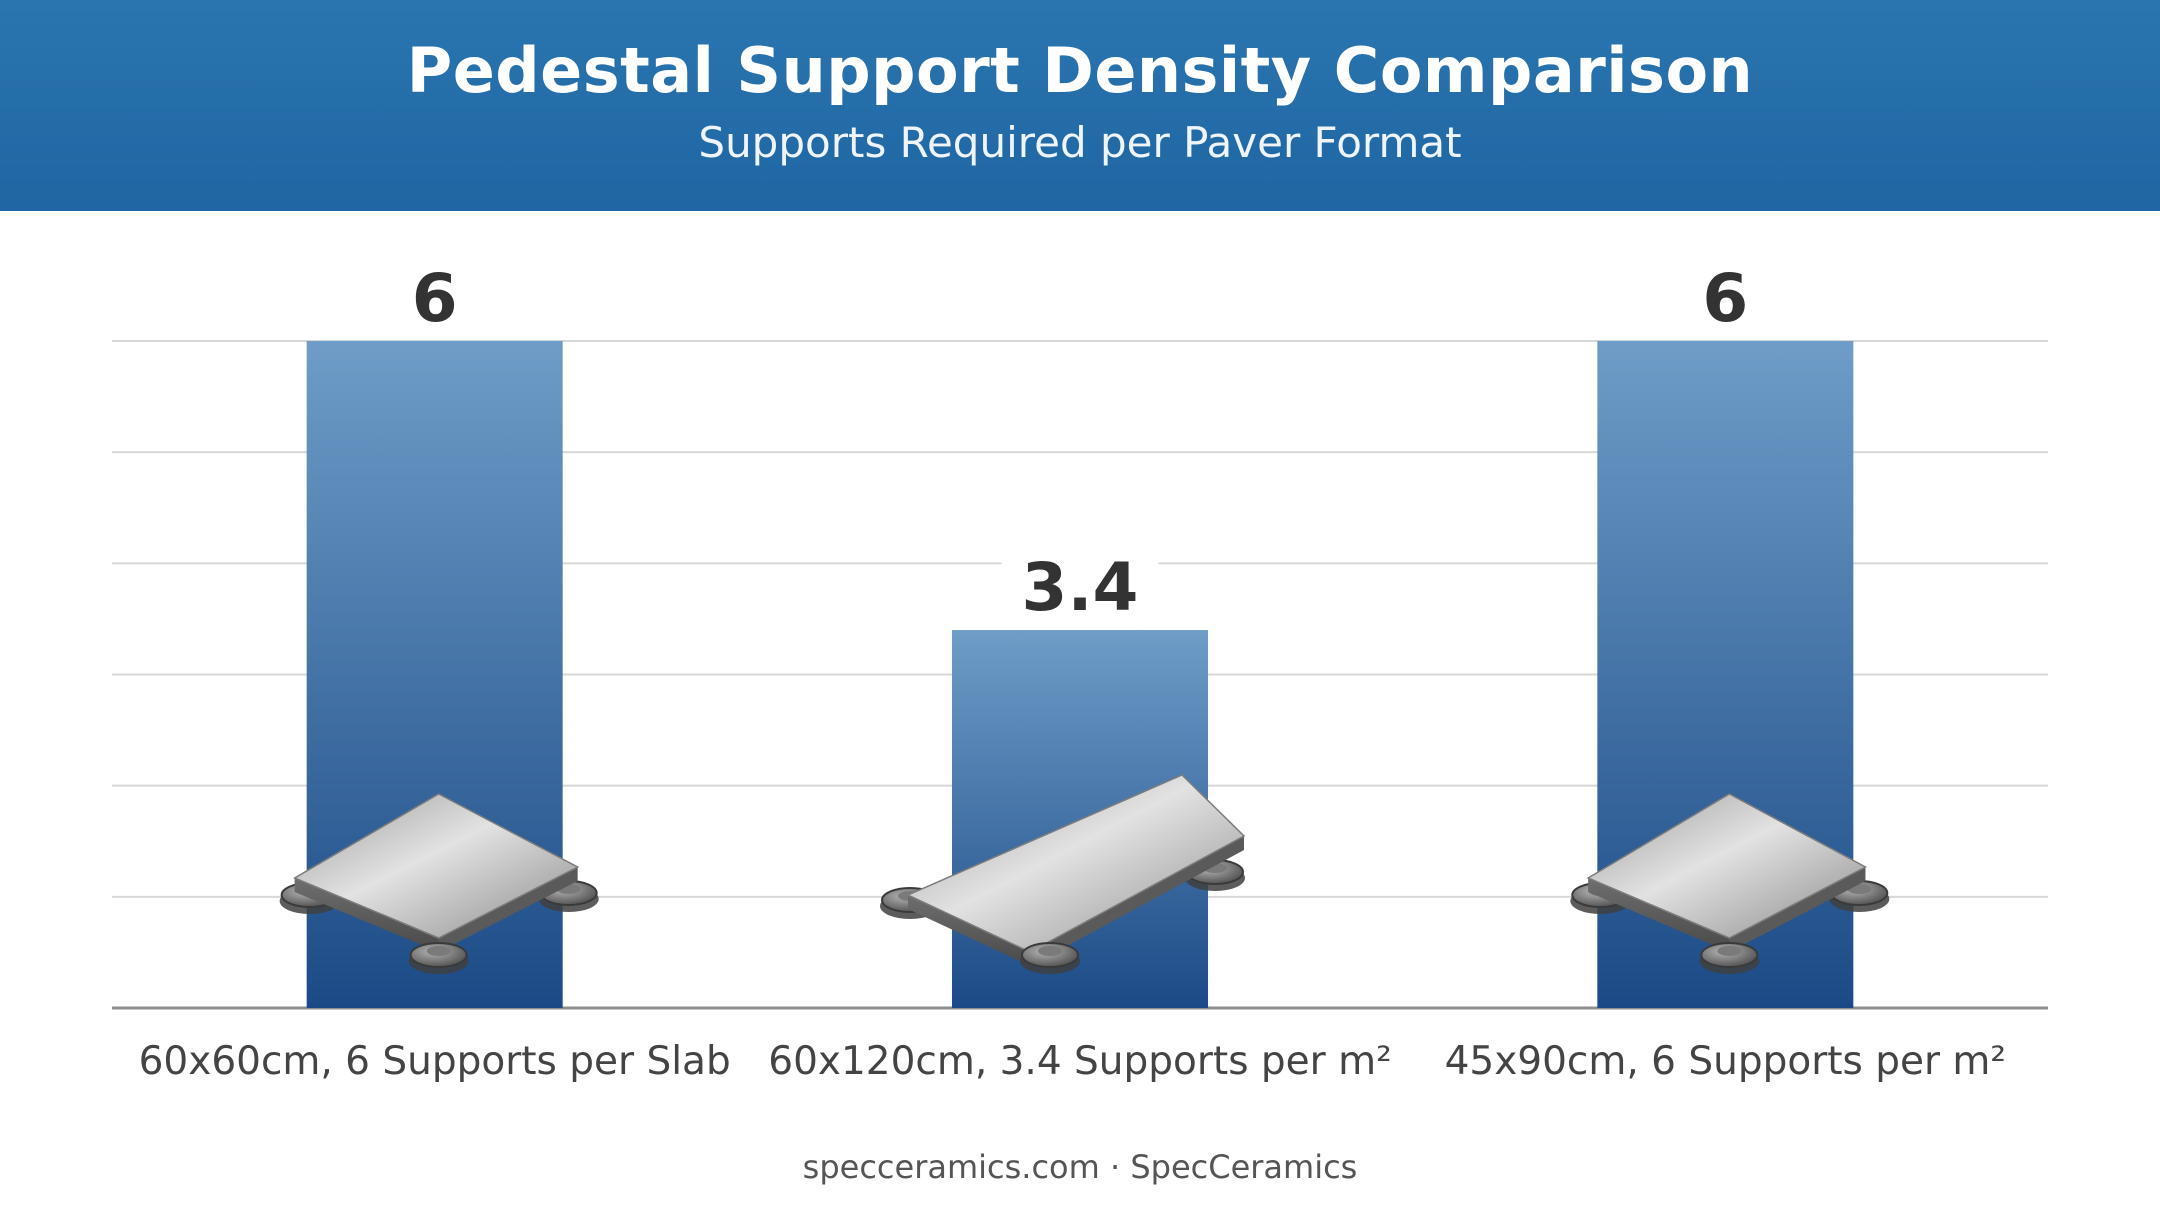  What do you see at coordinates (1080, 1061) in the screenshot?
I see `category-label-2: 60x120cm, 3.4 Supports per m²` at bounding box center [1080, 1061].